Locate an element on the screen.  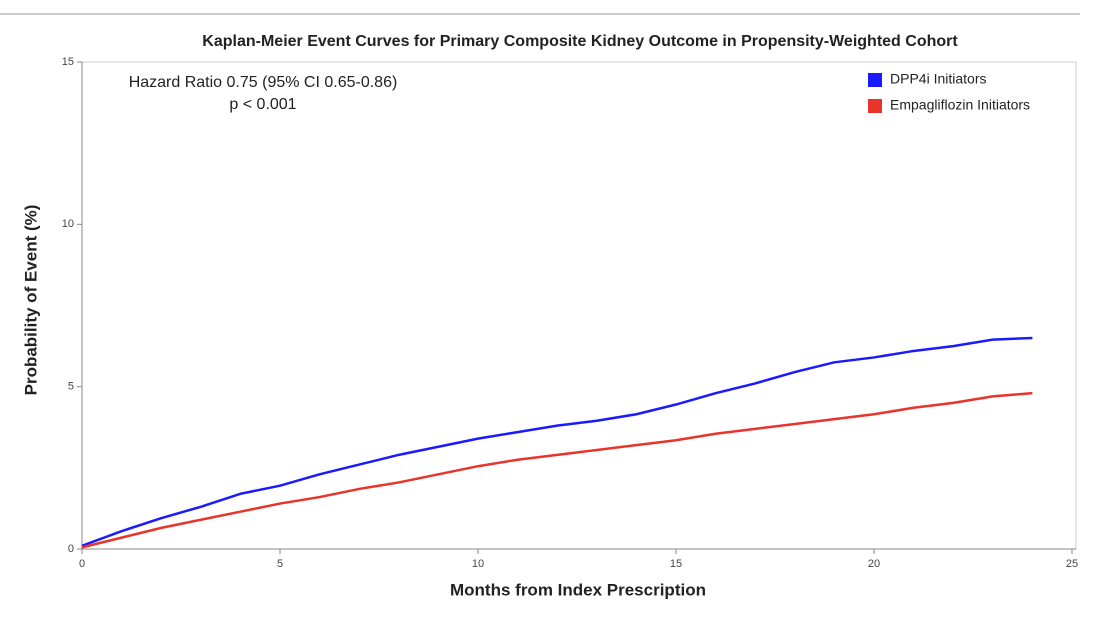
x-tick-label: 20 is located at coordinates (874, 564).